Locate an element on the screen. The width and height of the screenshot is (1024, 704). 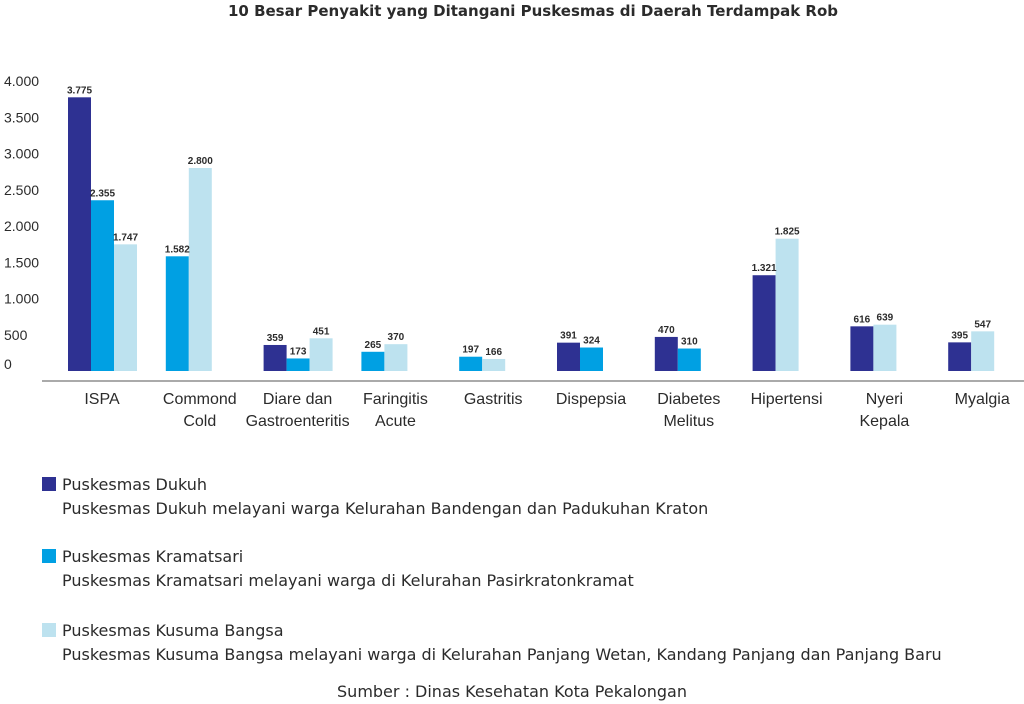
x-tick-label: Dispepsia is located at coordinates (591, 399).